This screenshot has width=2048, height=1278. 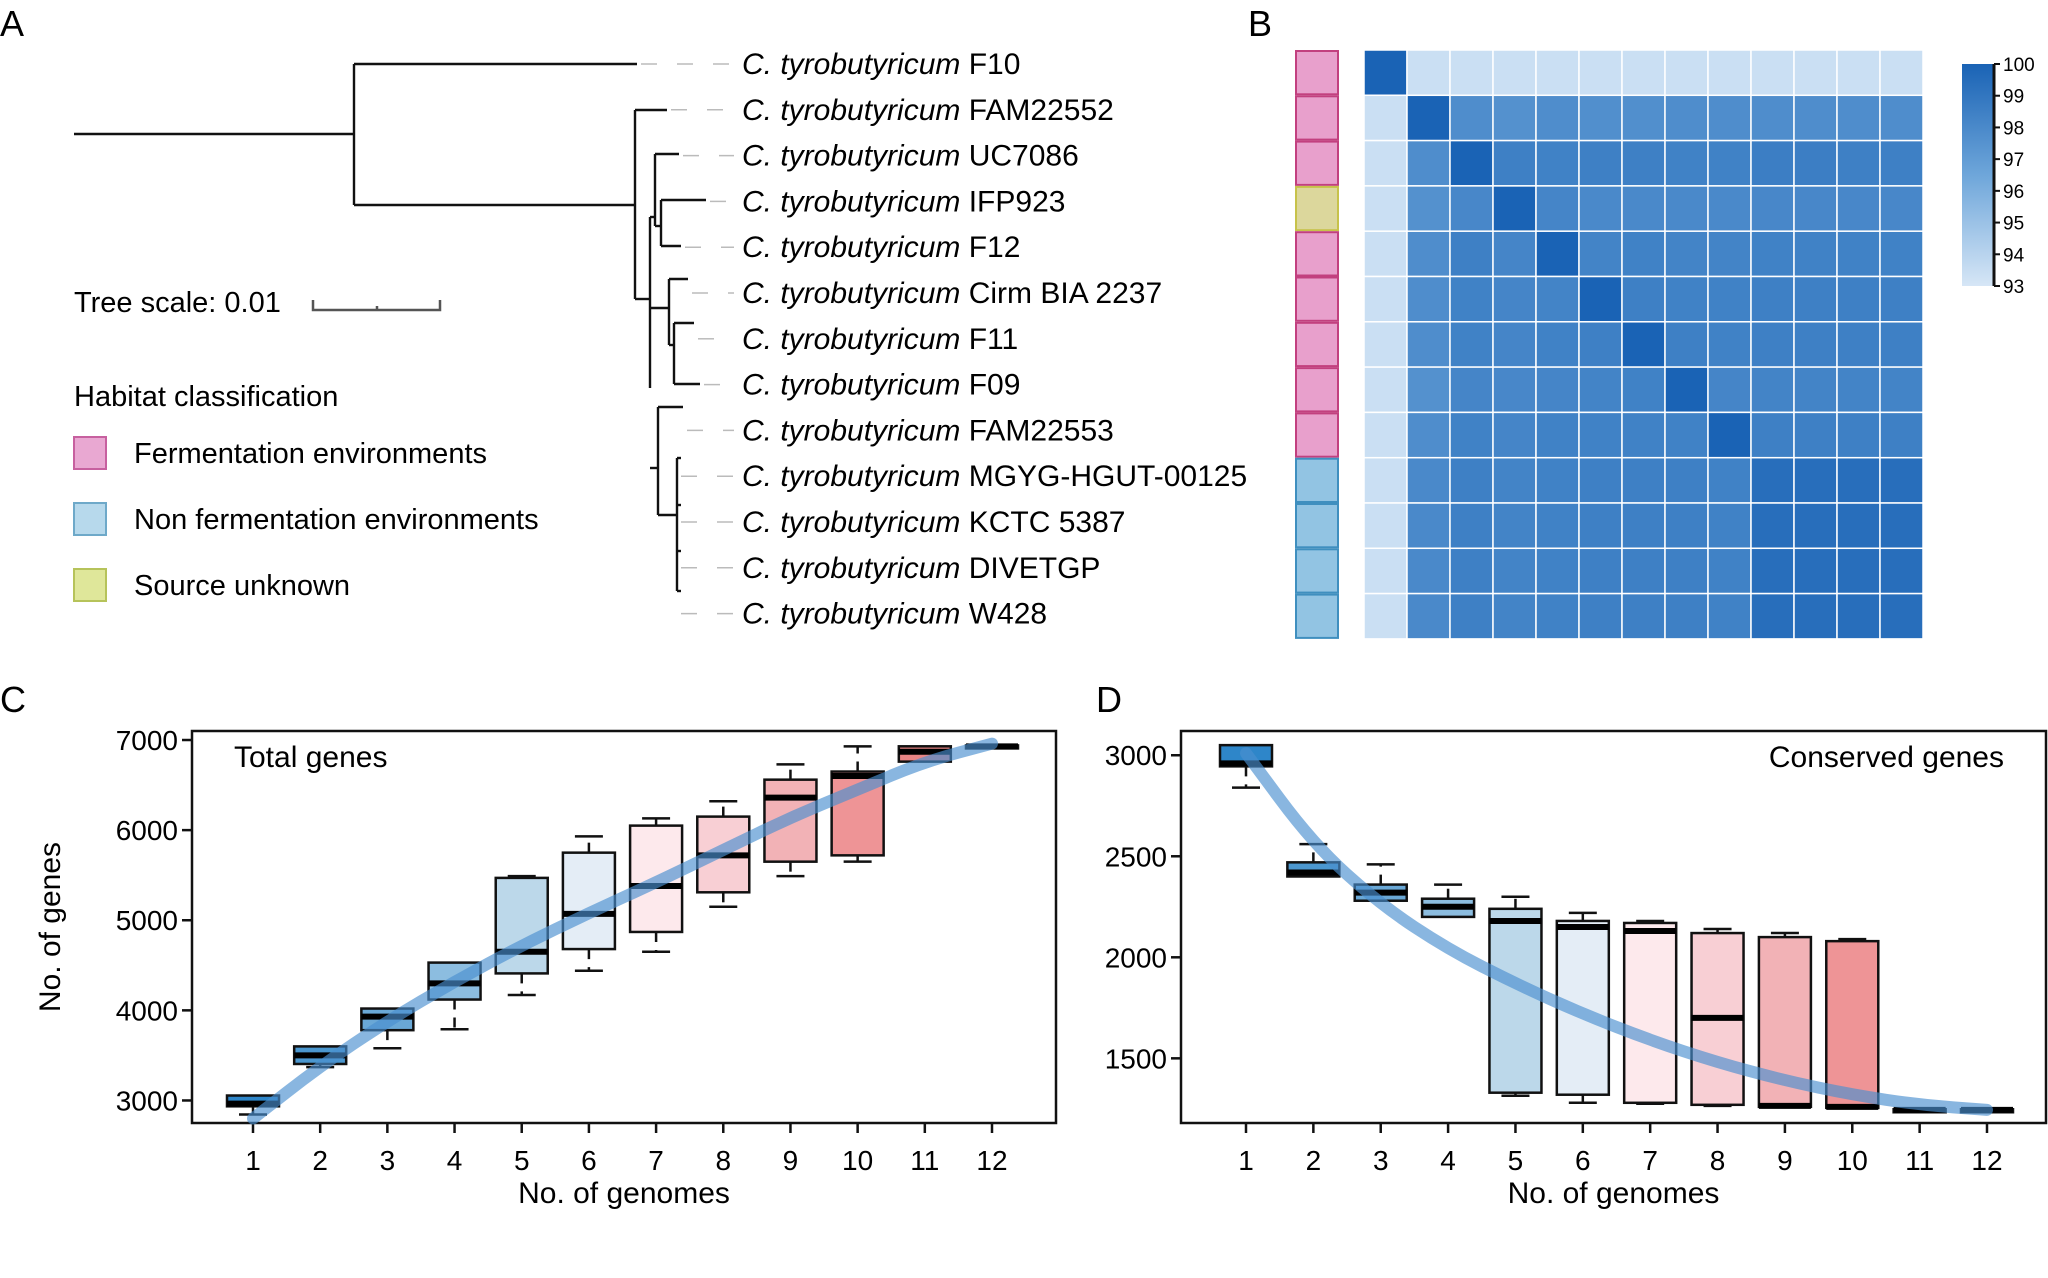 I want to click on x-tick-label: 4, so click(x=455, y=1160).